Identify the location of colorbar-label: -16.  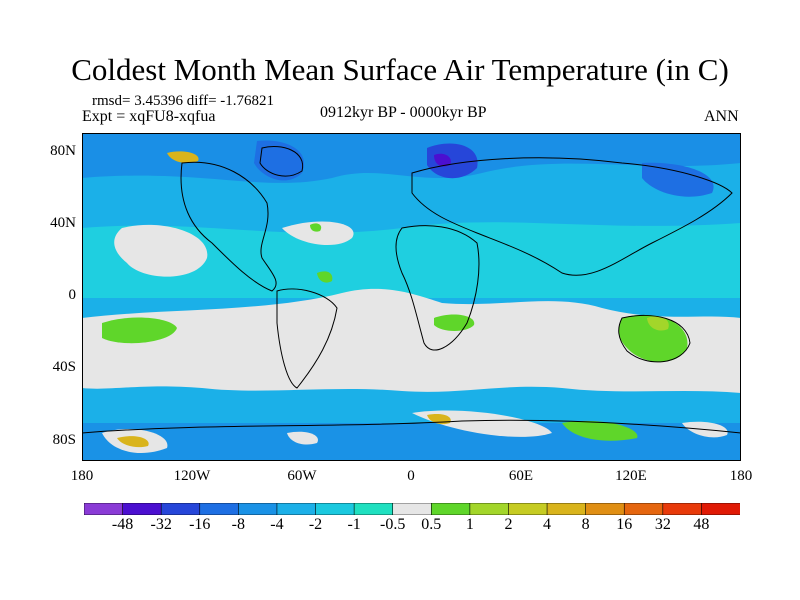
(200, 524).